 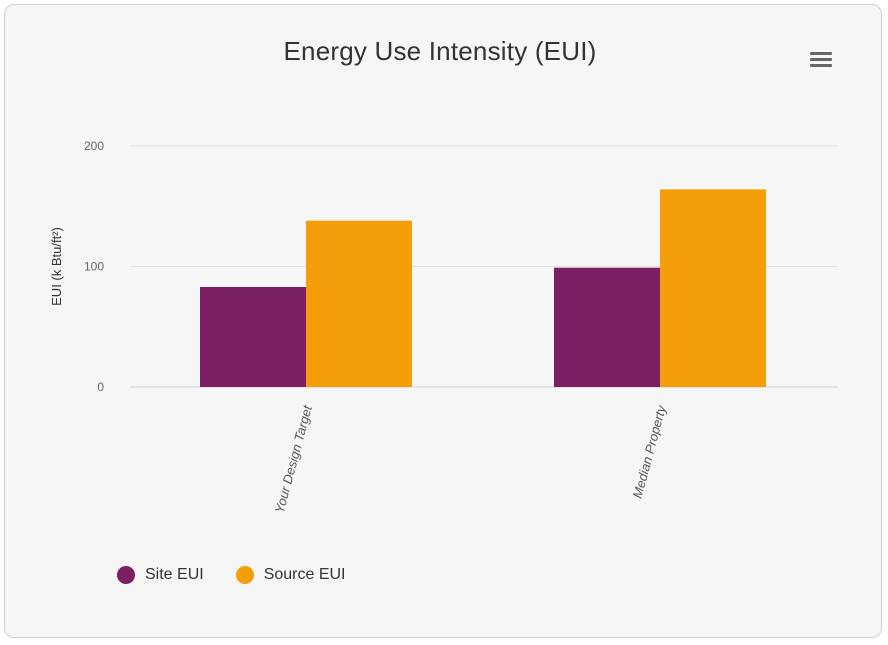 I want to click on legend-item-source-eui: Source EUI, so click(x=290, y=575).